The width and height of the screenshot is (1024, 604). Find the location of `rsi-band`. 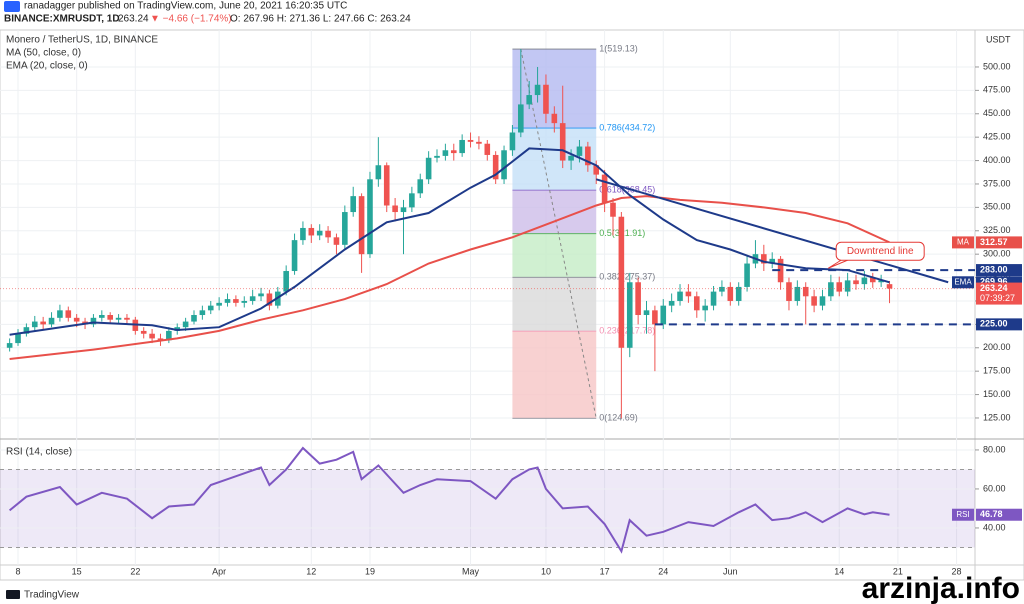

rsi-band is located at coordinates (487, 508).